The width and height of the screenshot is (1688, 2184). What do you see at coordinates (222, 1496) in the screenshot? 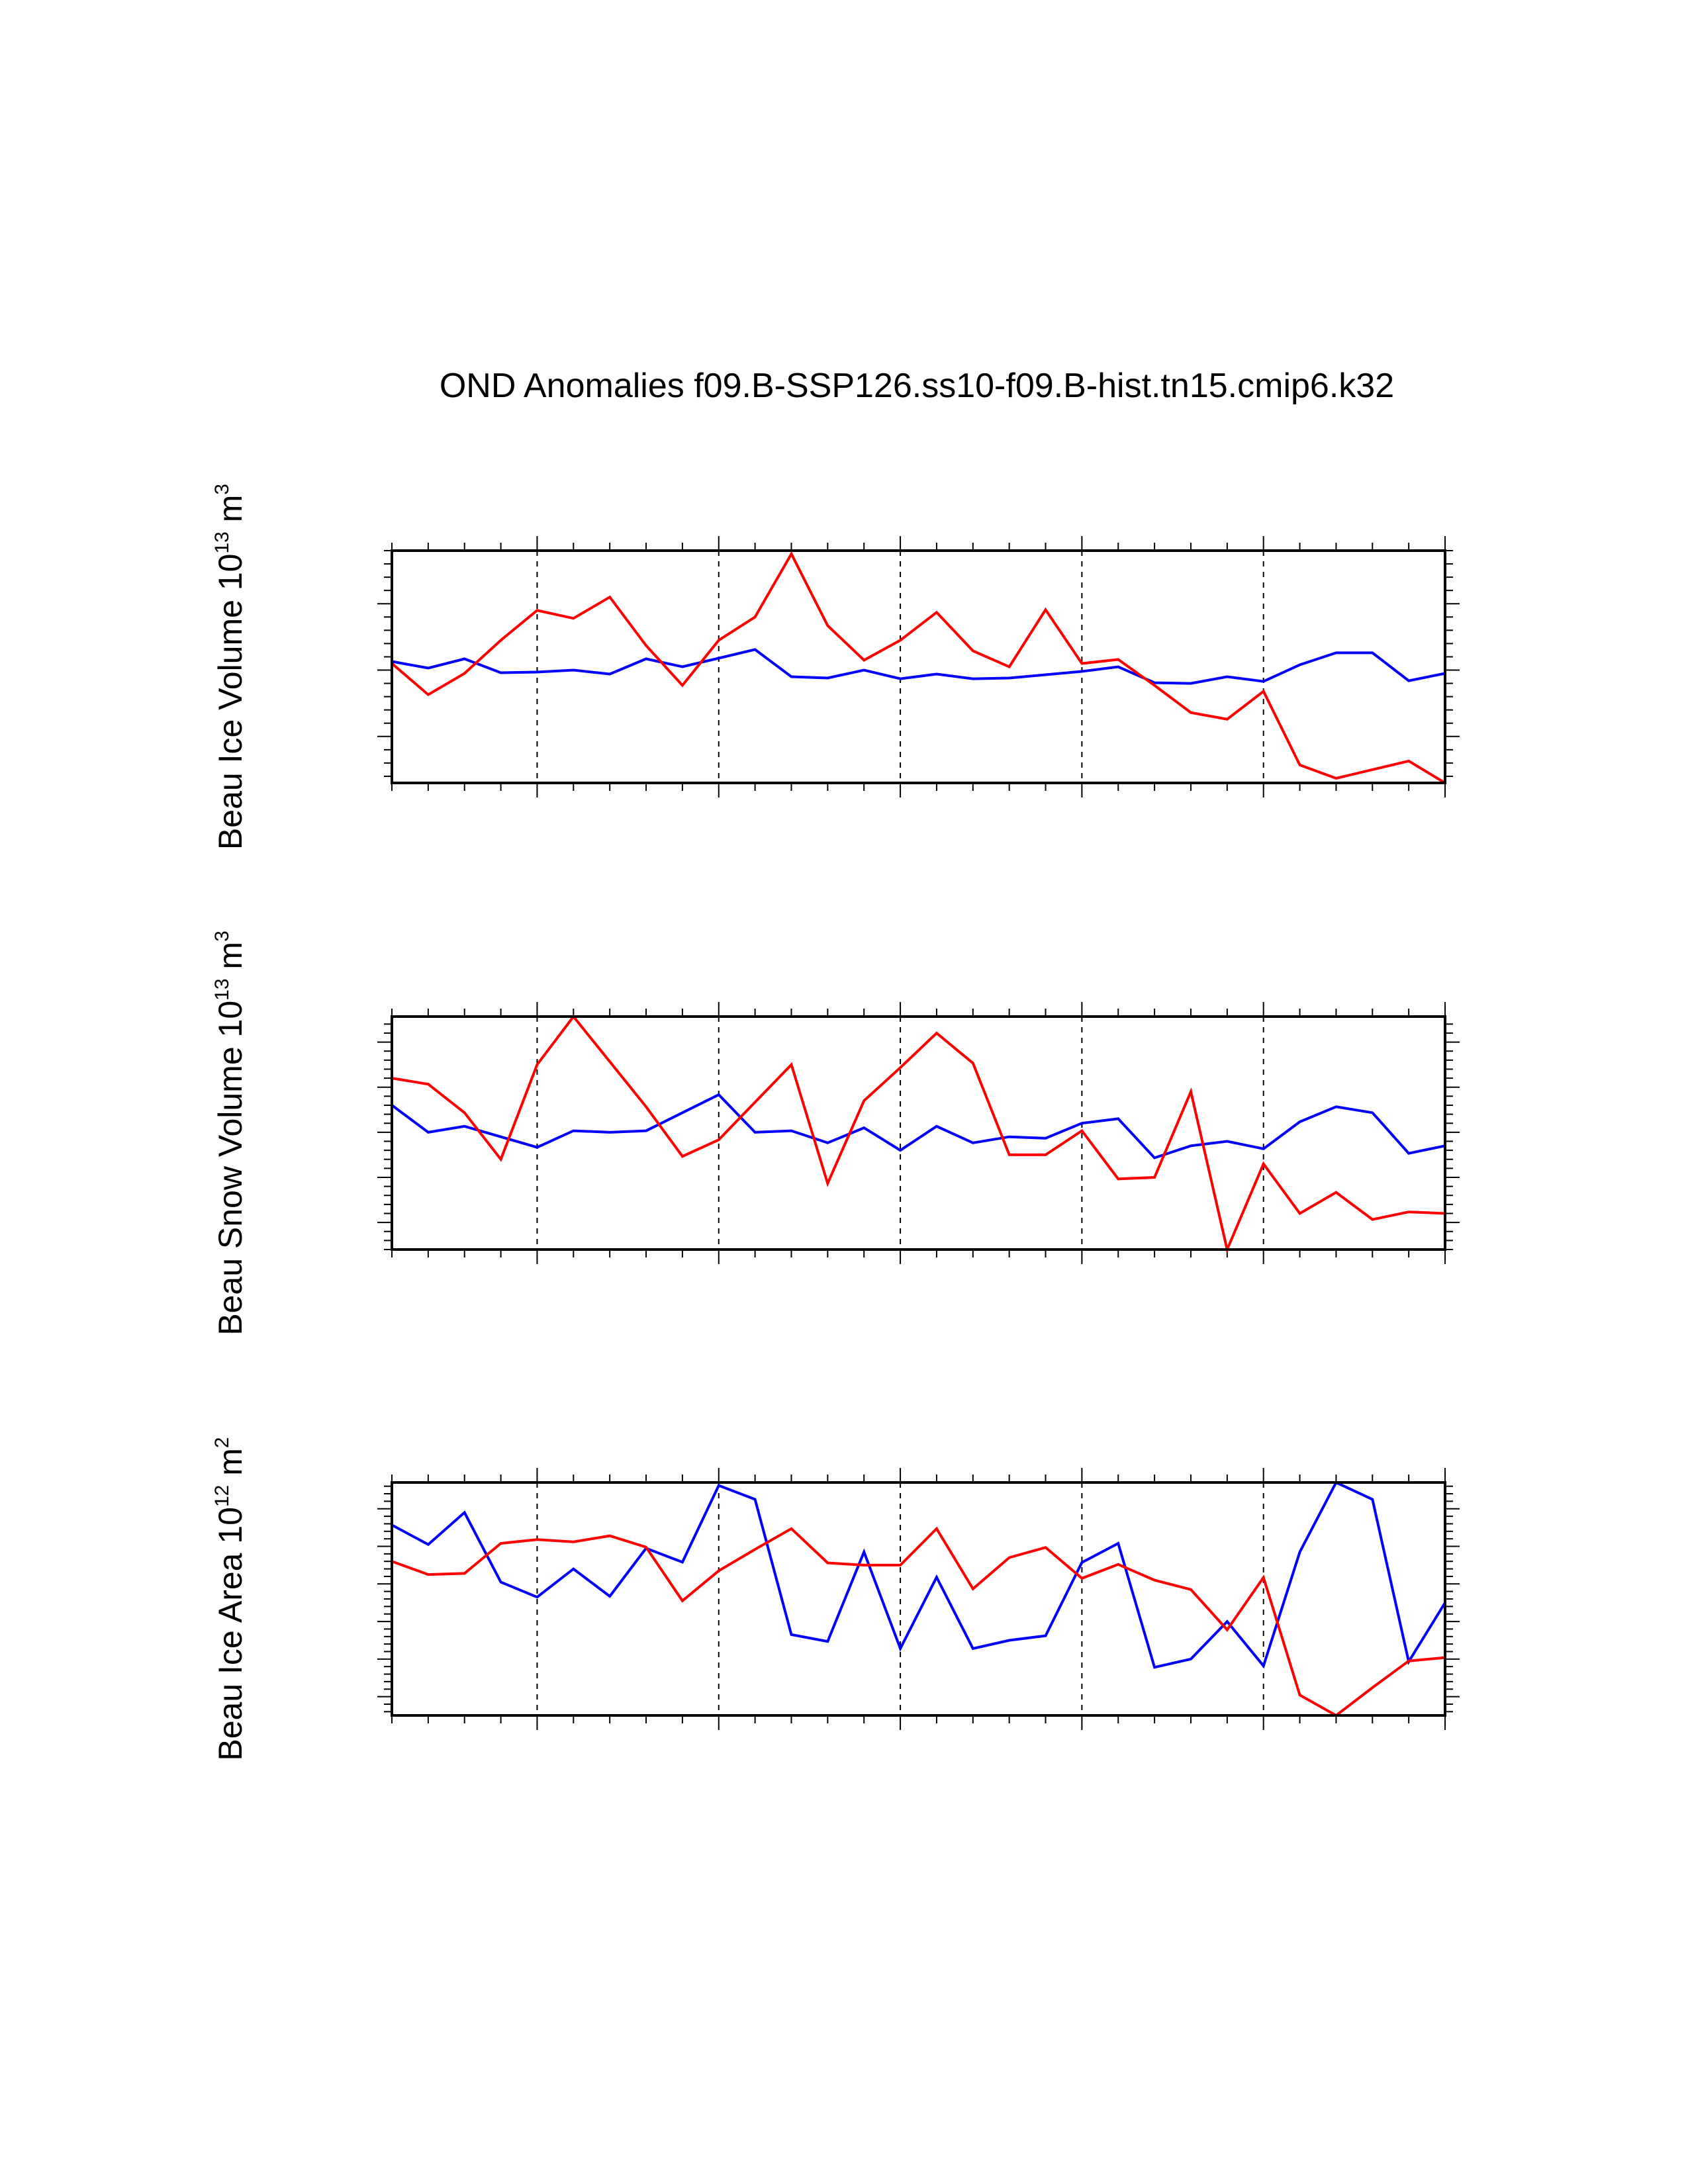
I see `y-axis-label-exponent: 12` at bounding box center [222, 1496].